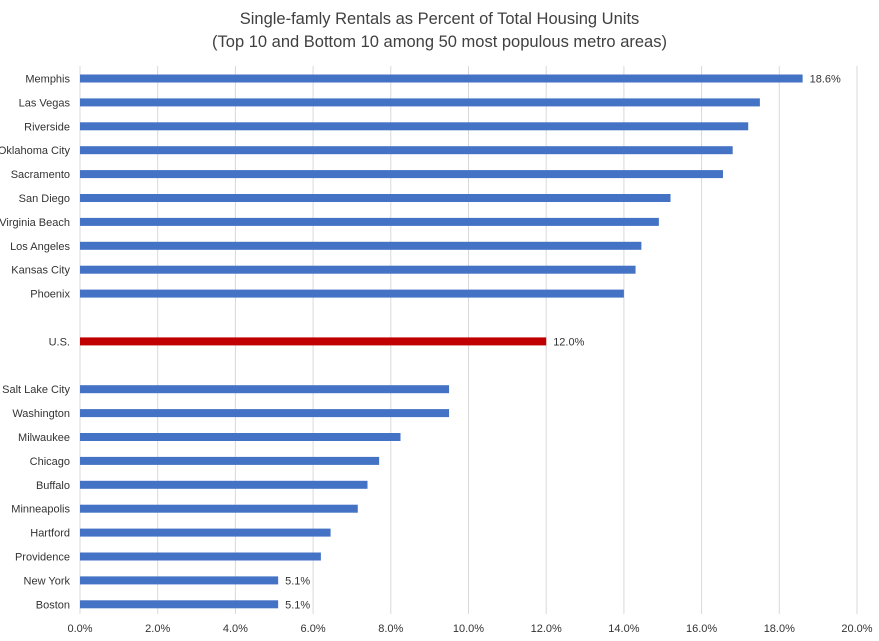  Describe the element at coordinates (40, 247) in the screenshot. I see `category-label: Los Angeles` at that location.